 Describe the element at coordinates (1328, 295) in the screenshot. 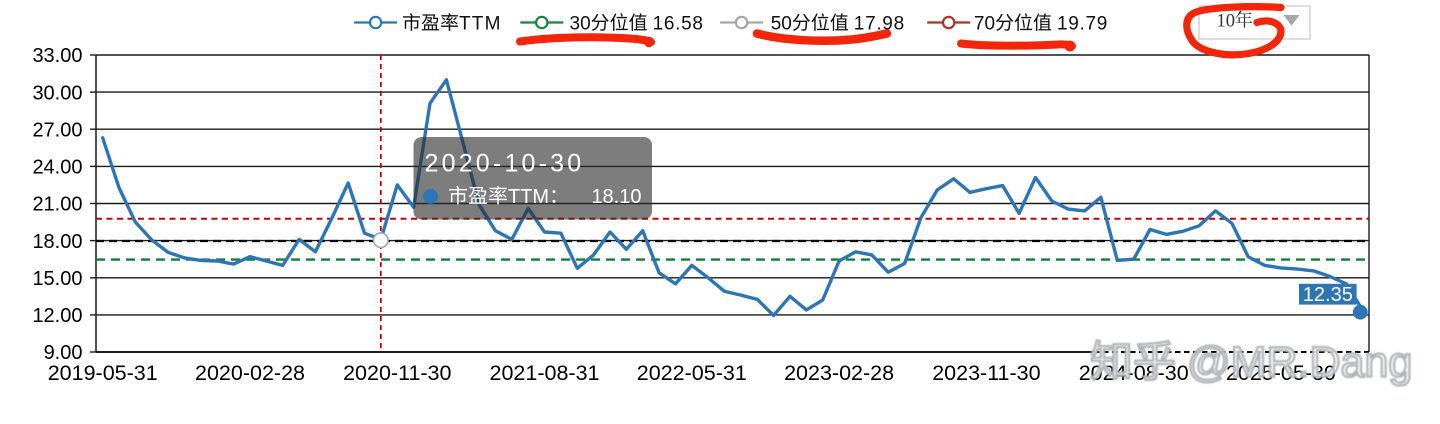

I see `svg-text: 12.35` at that location.